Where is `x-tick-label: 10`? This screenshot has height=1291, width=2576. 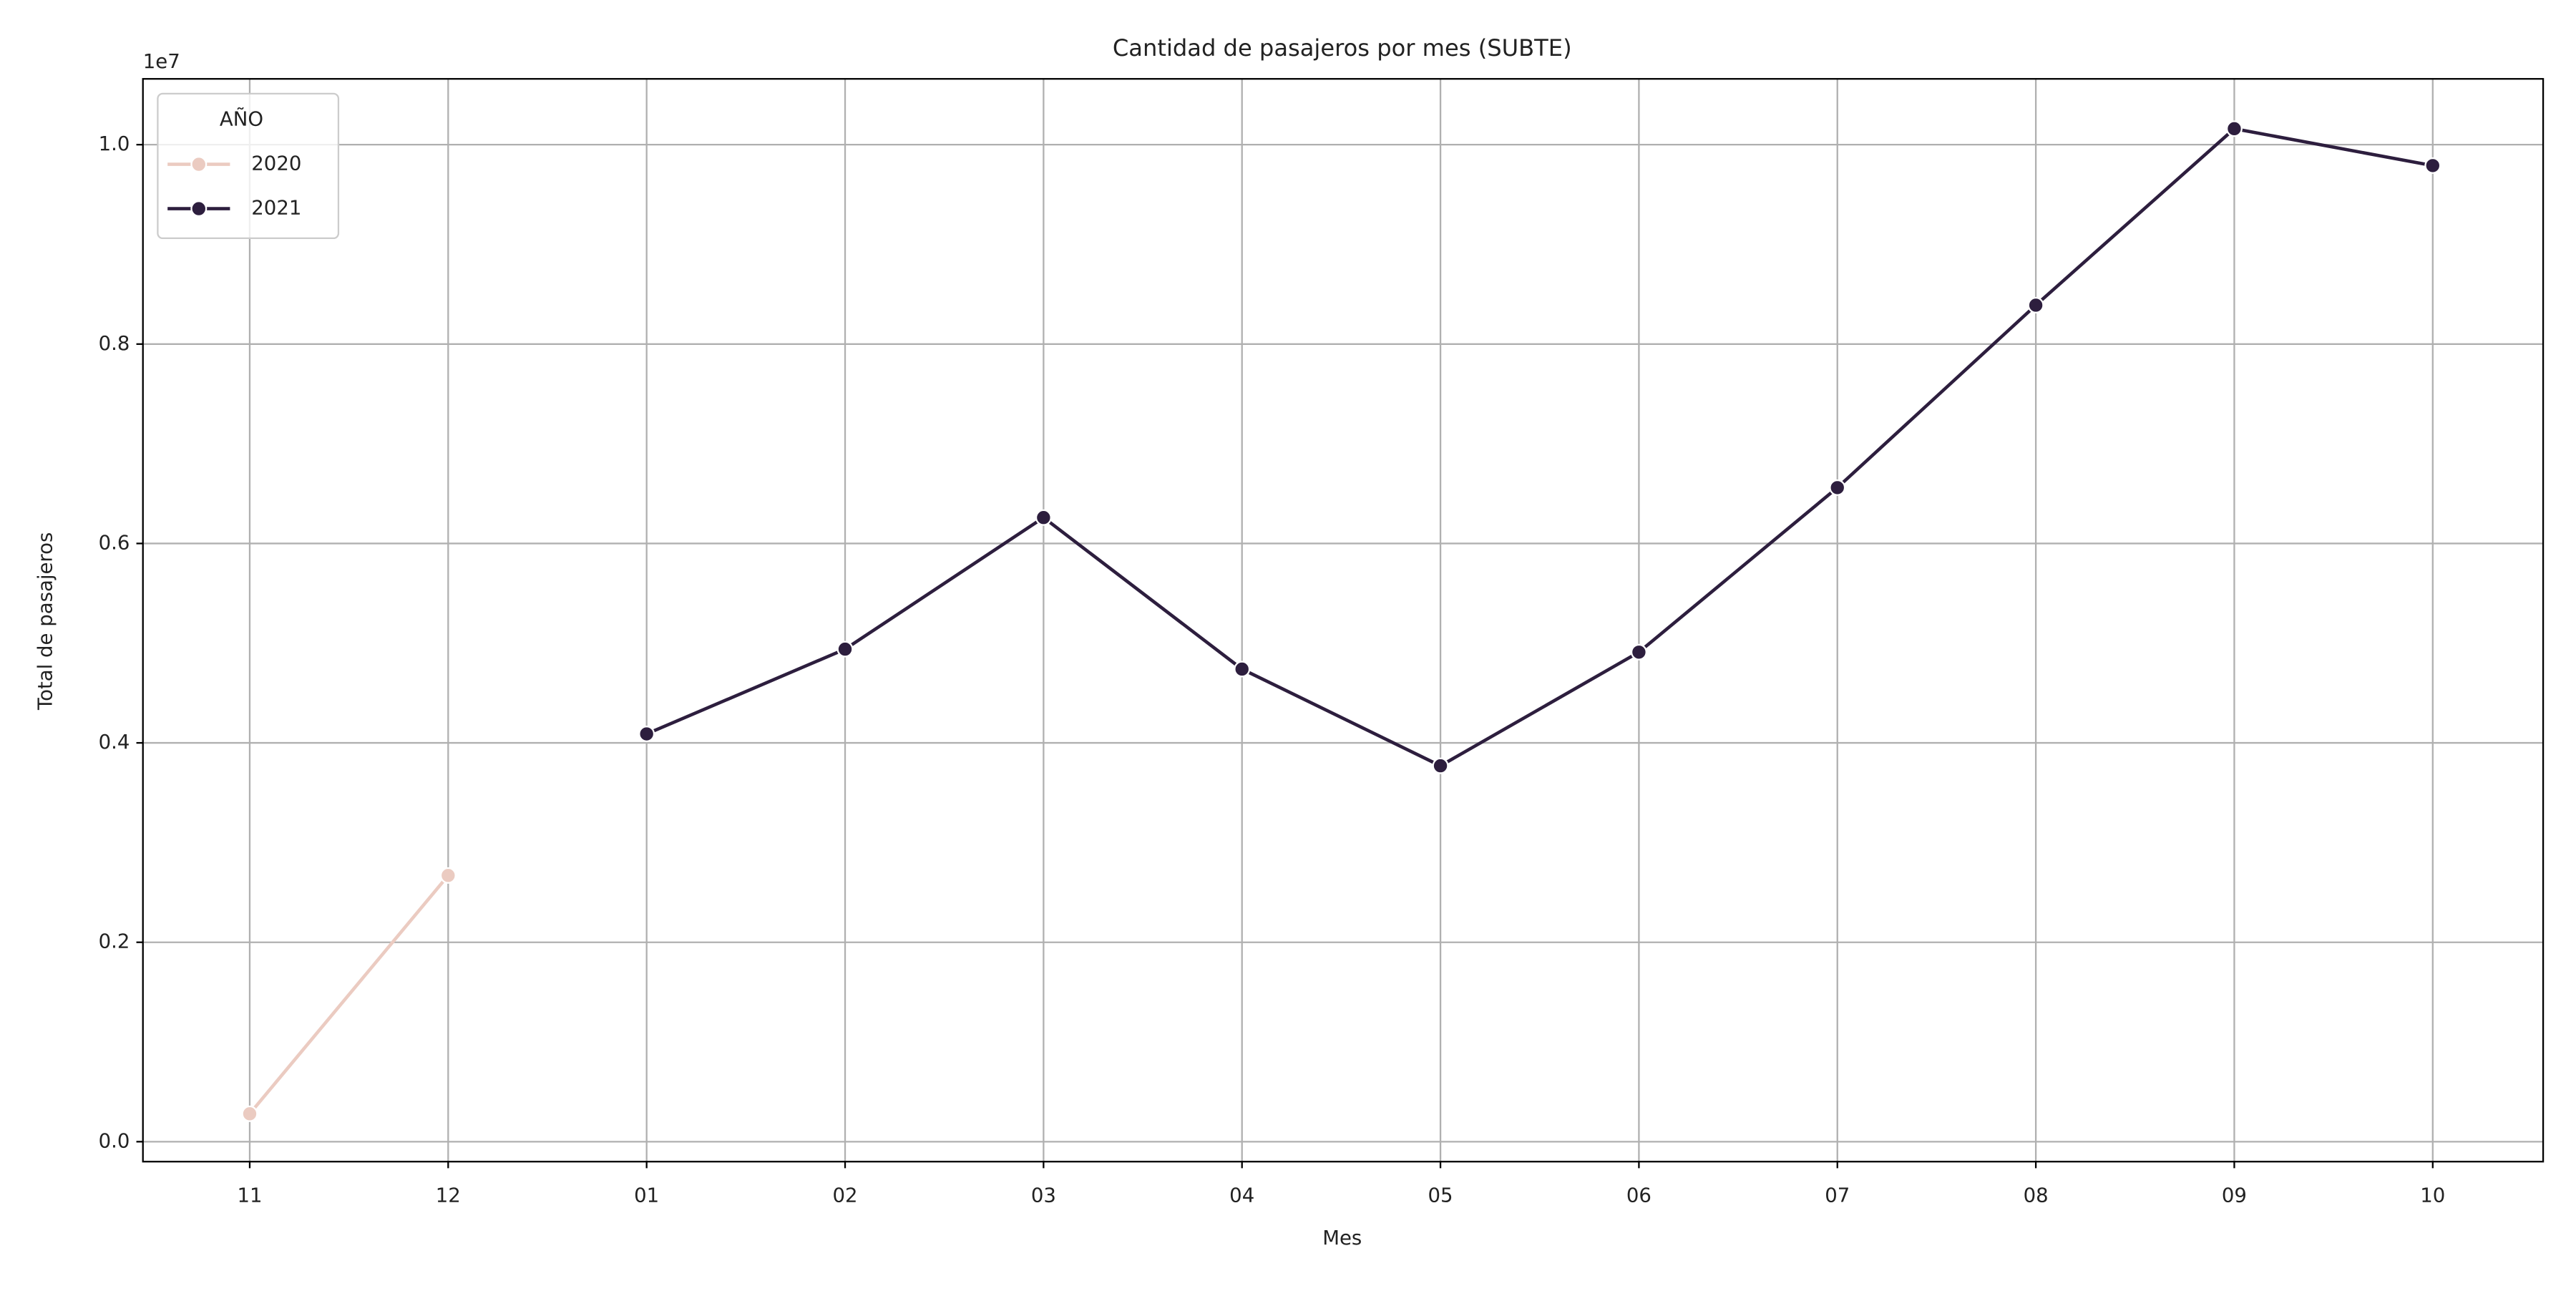
x-tick-label: 10 is located at coordinates (2432, 1195).